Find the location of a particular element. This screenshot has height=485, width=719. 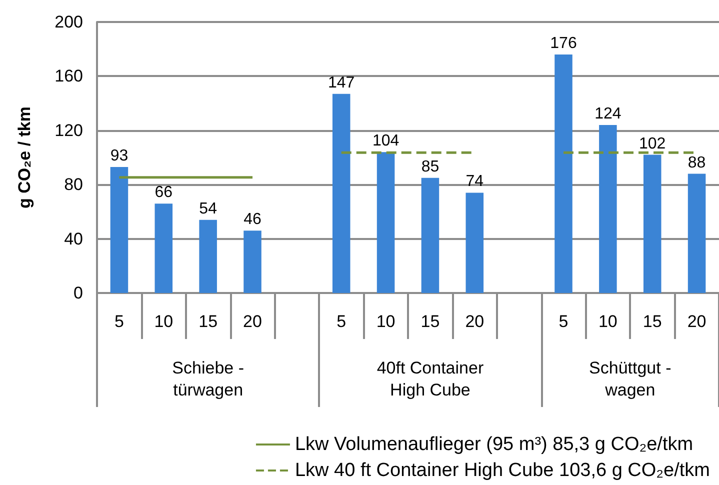

y-axis-title: g CO₂e / tkm is located at coordinates (24, 157).